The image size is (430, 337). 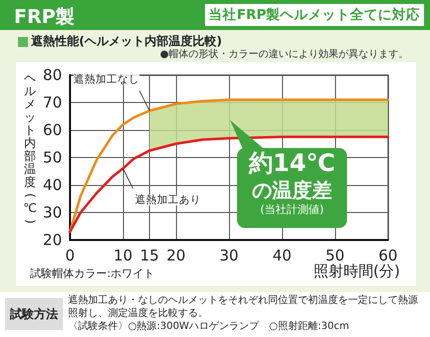 I want to click on text: 試験方法, so click(x=34, y=314).